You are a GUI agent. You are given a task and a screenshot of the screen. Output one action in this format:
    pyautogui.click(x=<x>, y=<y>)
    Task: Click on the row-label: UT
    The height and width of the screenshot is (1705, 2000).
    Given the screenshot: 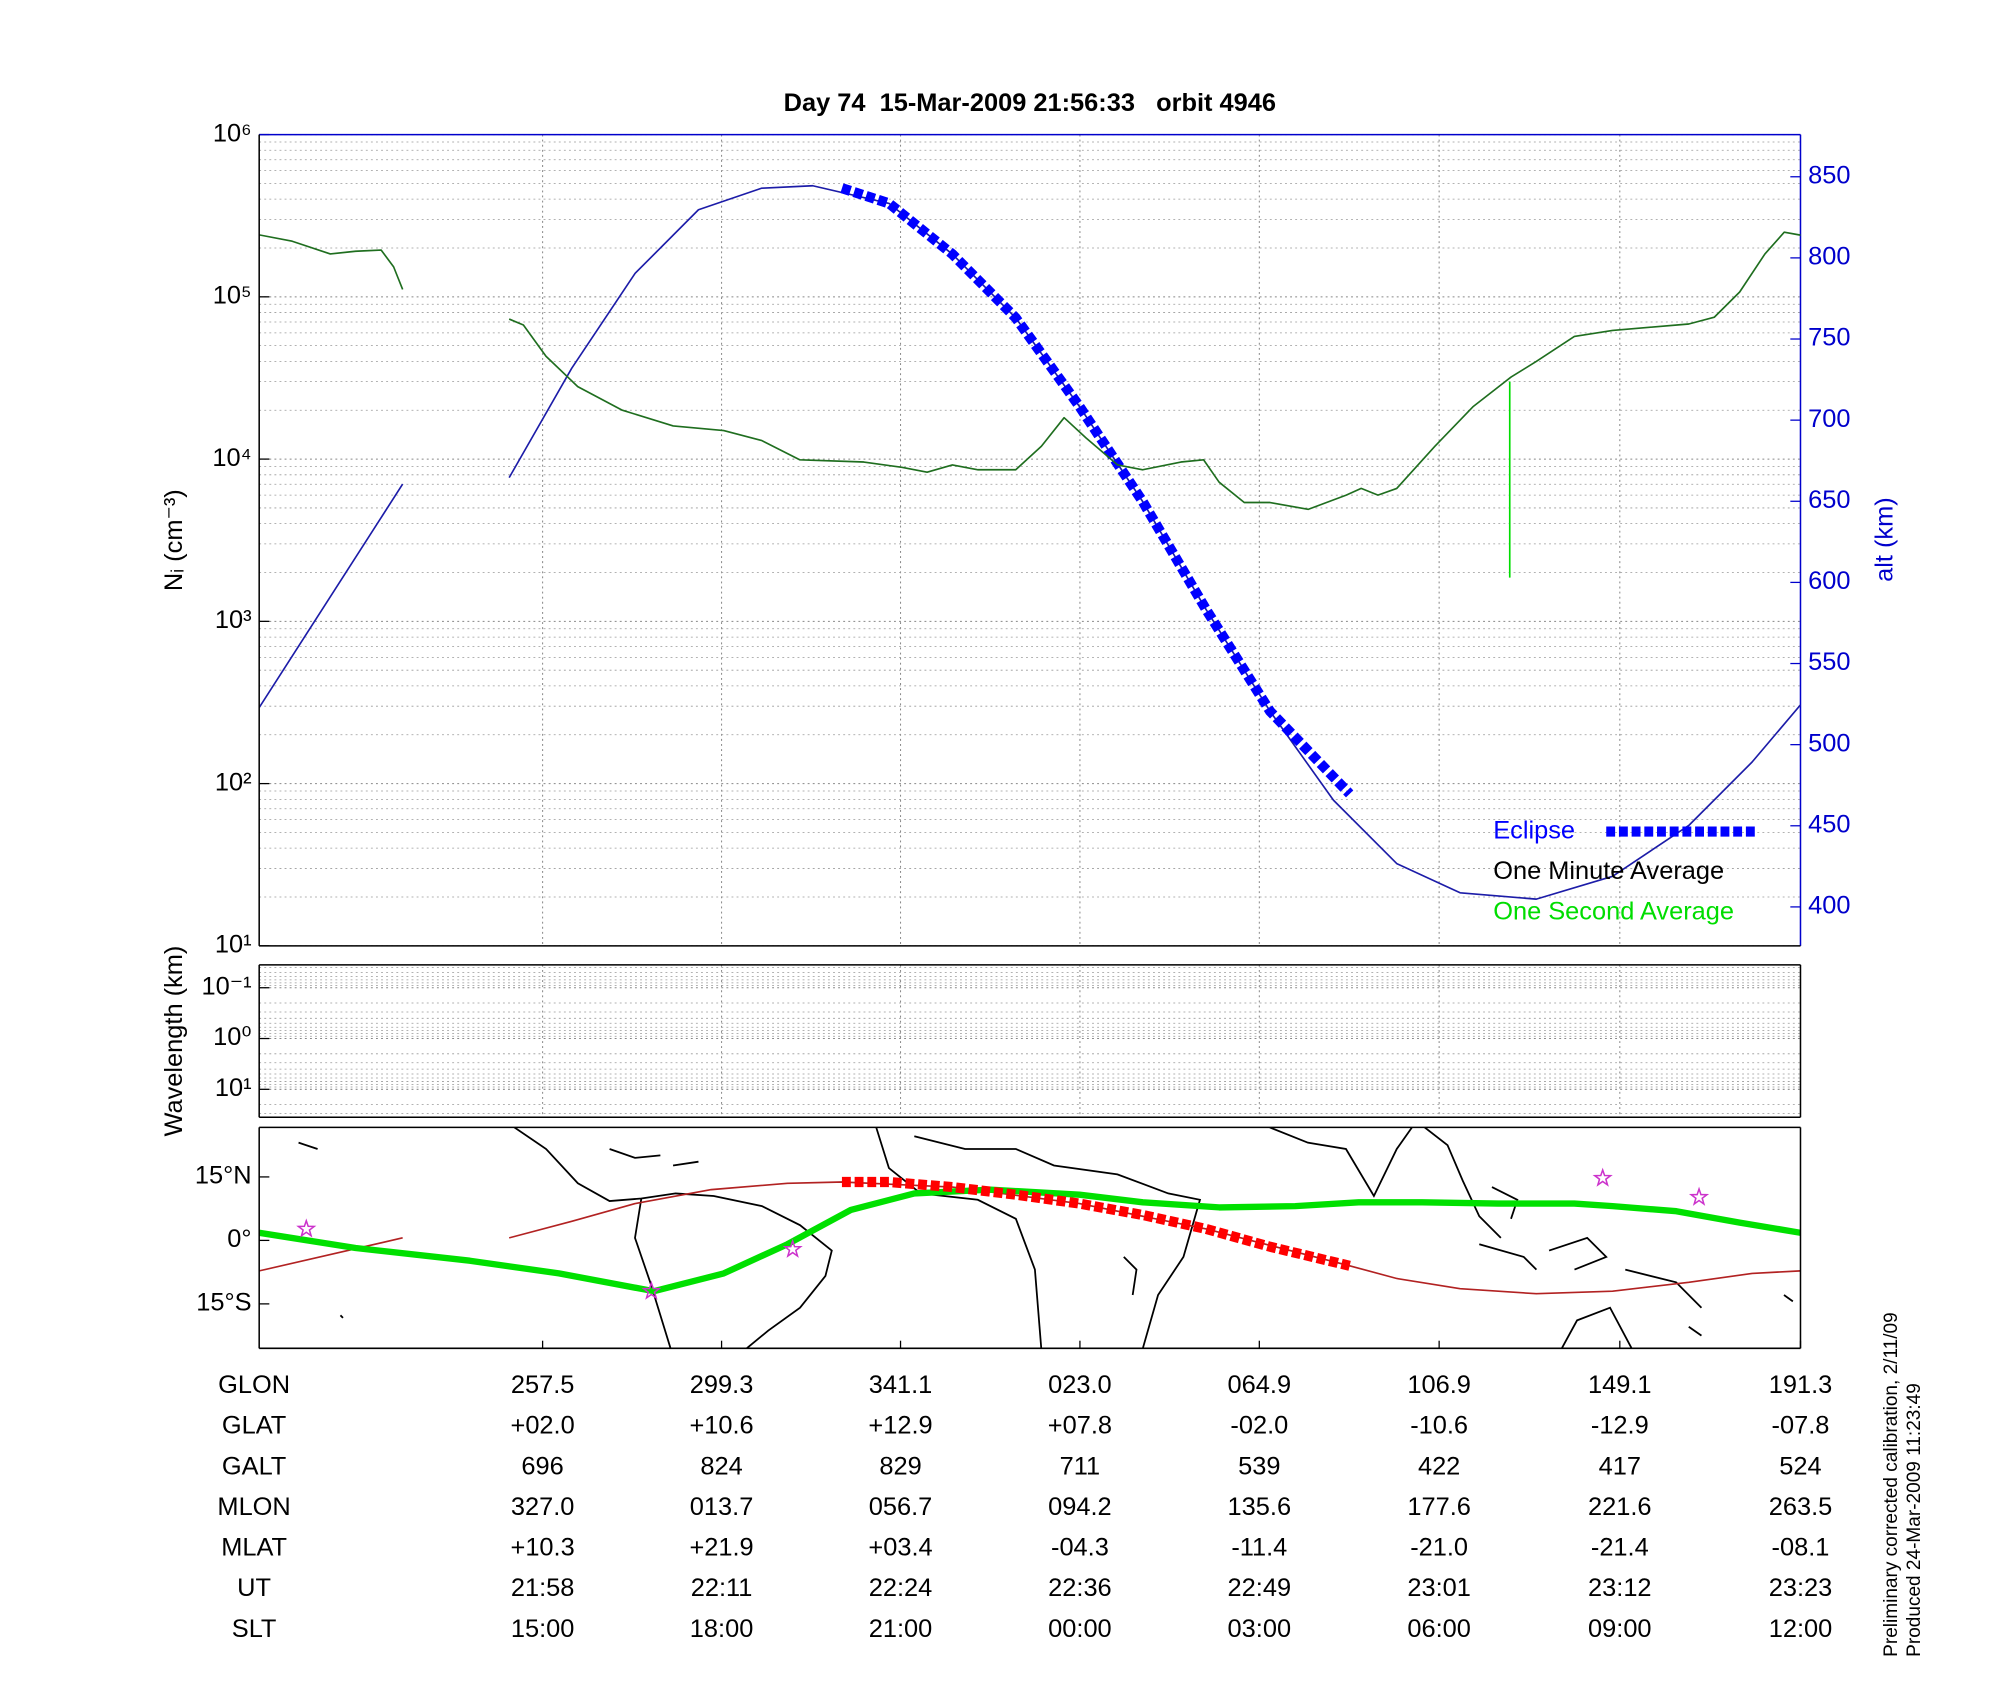 What is the action you would take?
    pyautogui.click(x=254, y=1588)
    